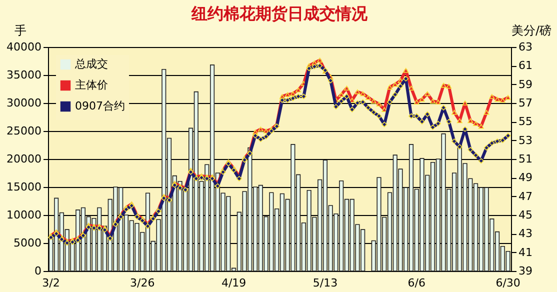 The width and height of the screenshot is (557, 292). What do you see at coordinates (525, 121) in the screenshot?
I see `y2-tick-label: 55` at bounding box center [525, 121].